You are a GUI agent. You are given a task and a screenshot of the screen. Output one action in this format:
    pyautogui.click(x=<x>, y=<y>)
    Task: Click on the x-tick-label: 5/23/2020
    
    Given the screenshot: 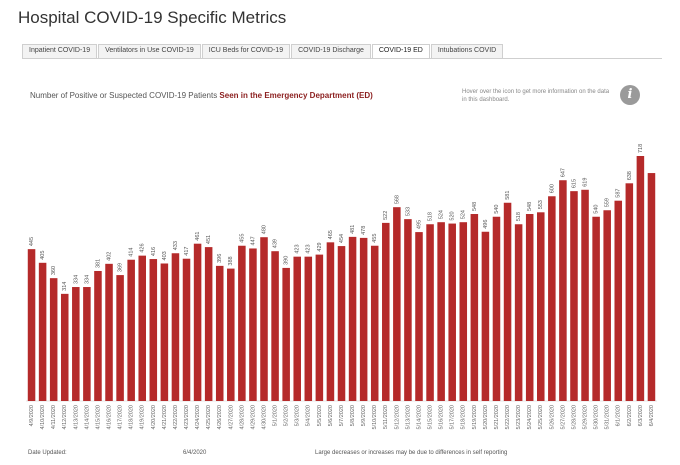 What is the action you would take?
    pyautogui.click(x=519, y=417)
    